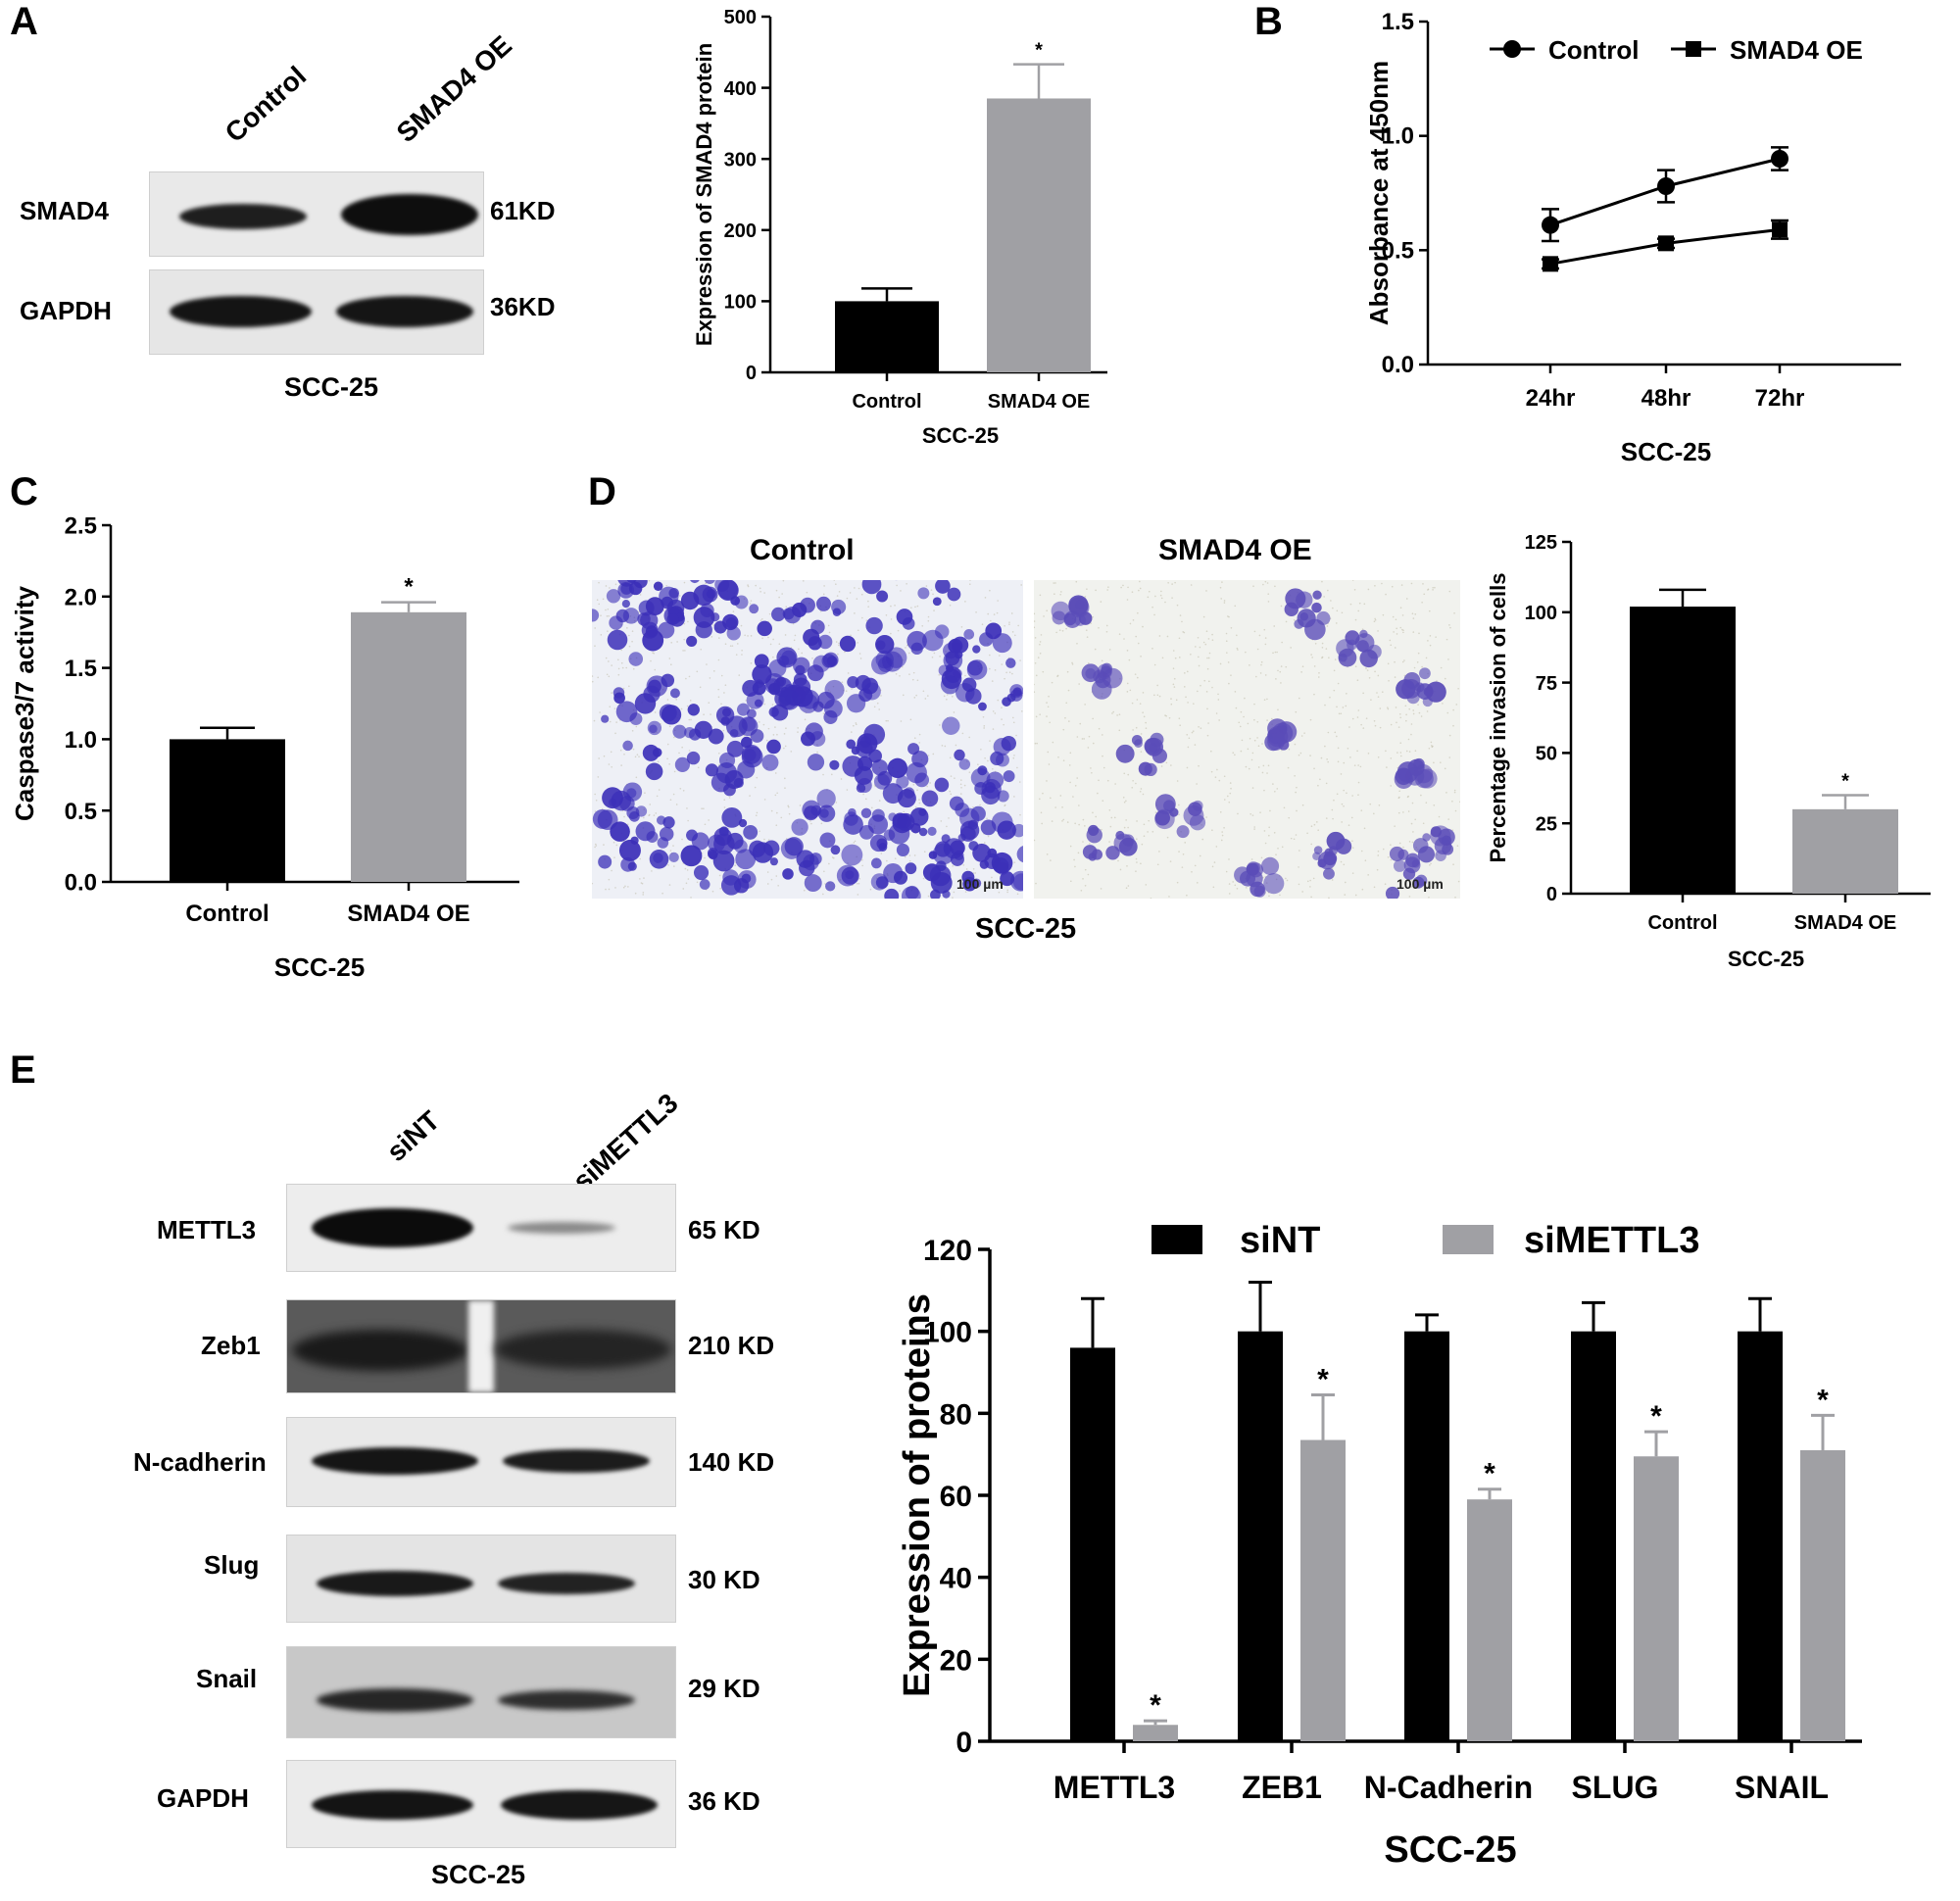  I want to click on blot-strip-gapdh-e, so click(481, 1804).